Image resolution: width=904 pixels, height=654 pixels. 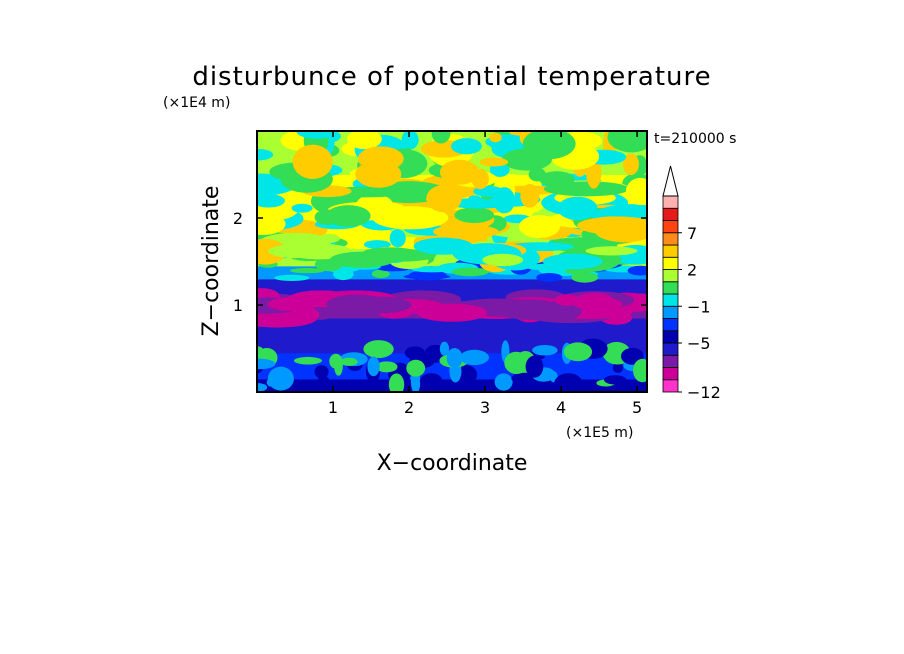 What do you see at coordinates (452, 385) in the screenshot?
I see `contour-band` at bounding box center [452, 385].